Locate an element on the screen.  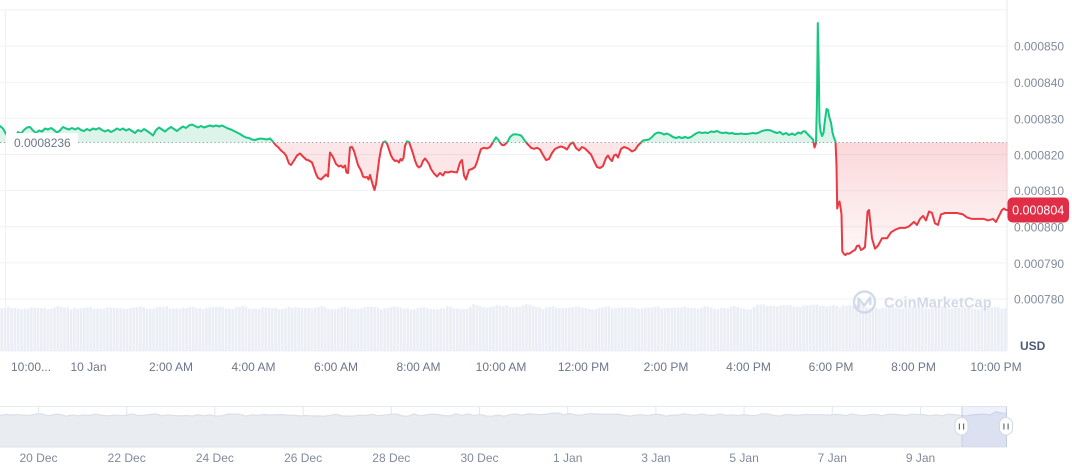
svg-text: 0.000810 is located at coordinates (1039, 191).